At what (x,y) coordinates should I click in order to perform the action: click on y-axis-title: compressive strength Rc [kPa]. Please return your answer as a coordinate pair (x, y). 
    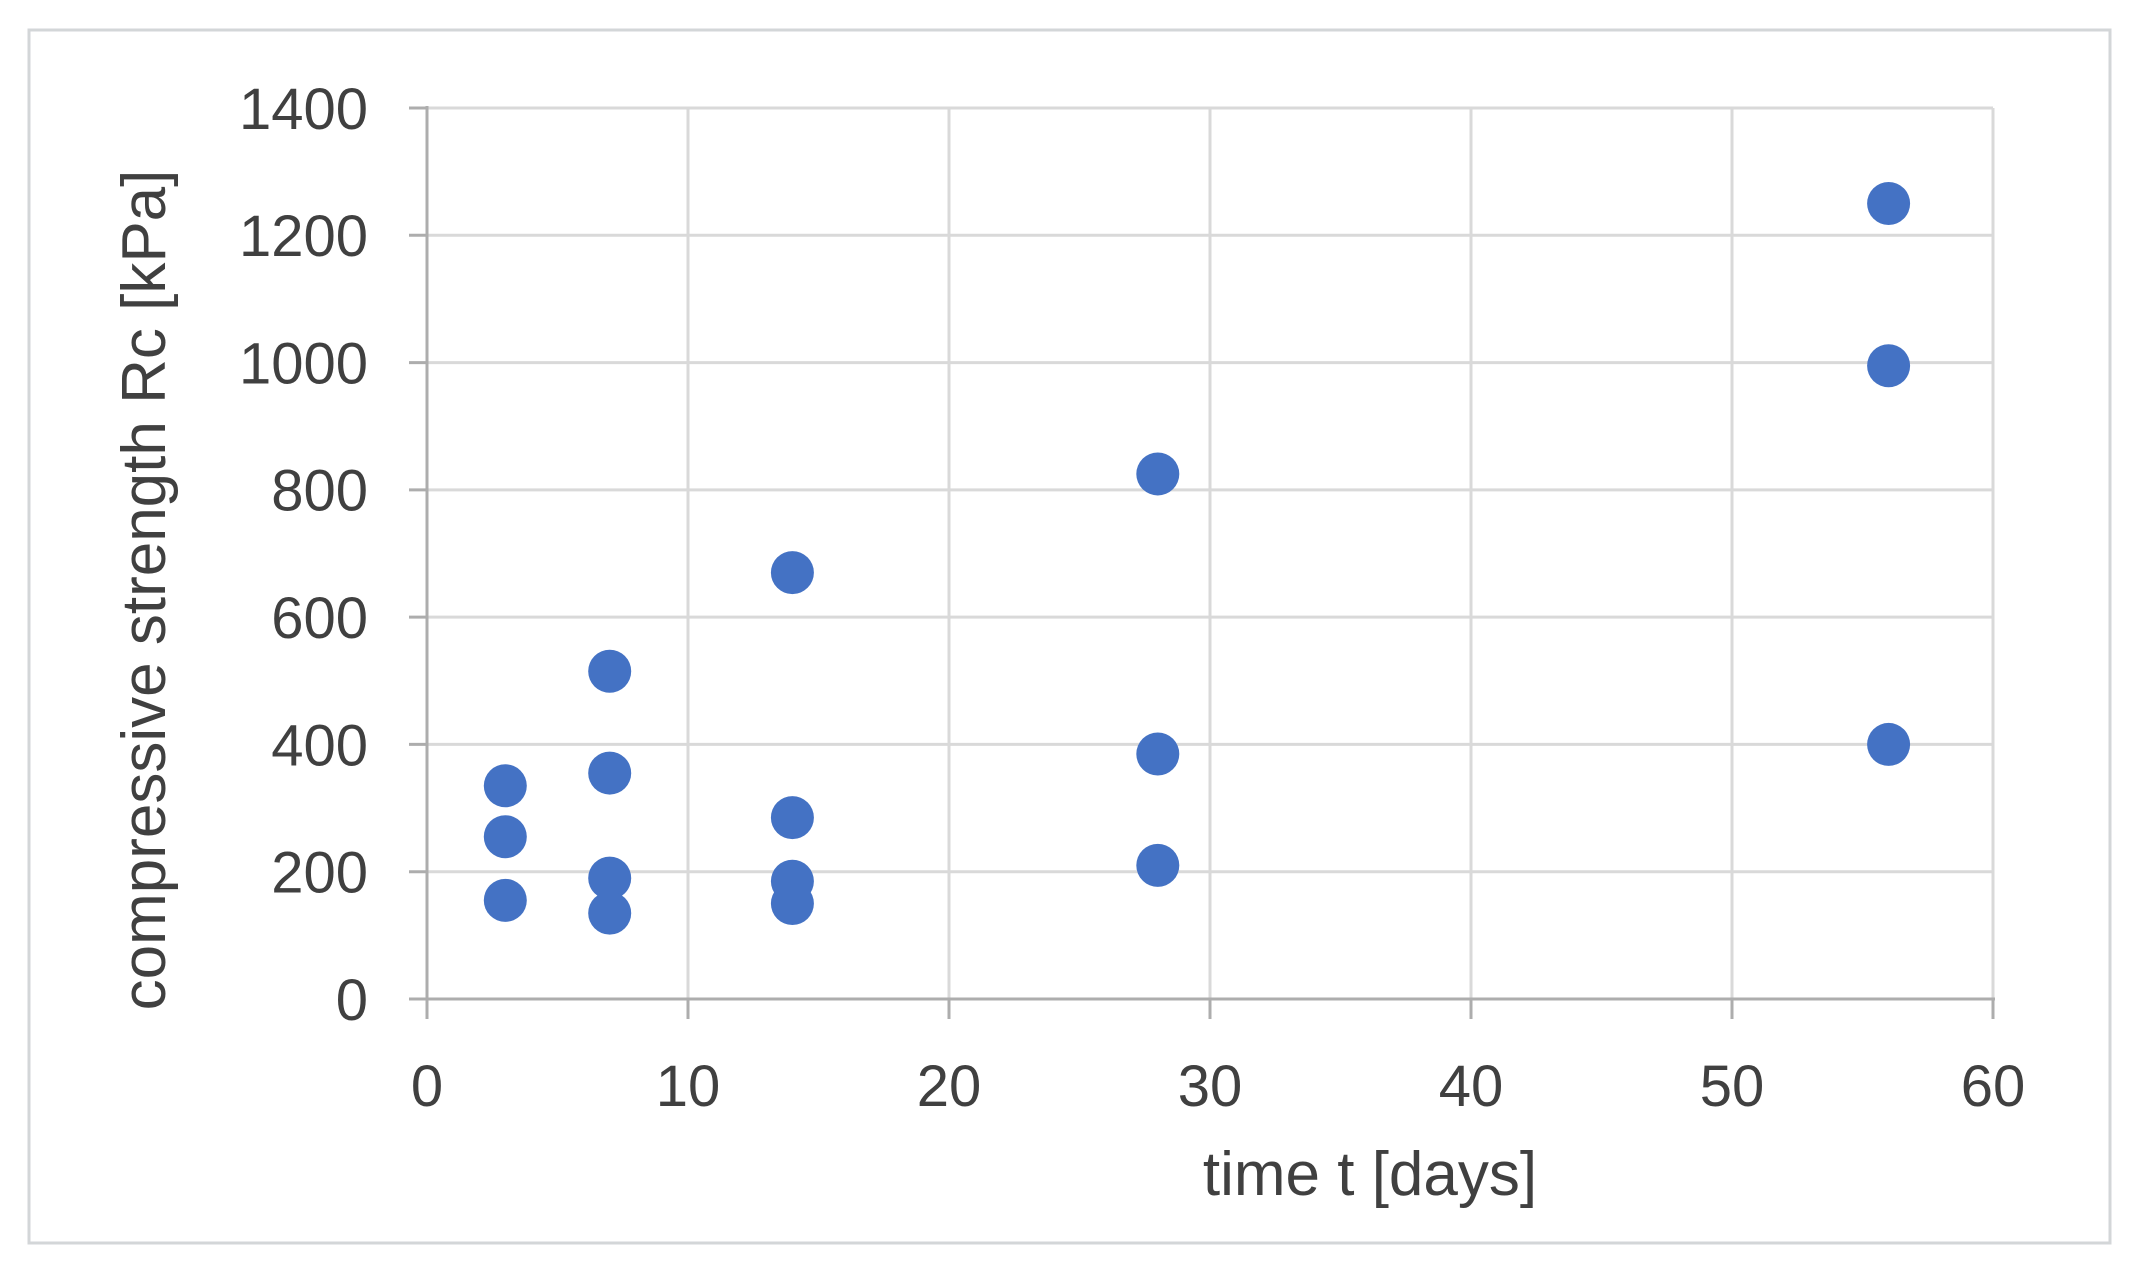
    Looking at the image, I should click on (144, 590).